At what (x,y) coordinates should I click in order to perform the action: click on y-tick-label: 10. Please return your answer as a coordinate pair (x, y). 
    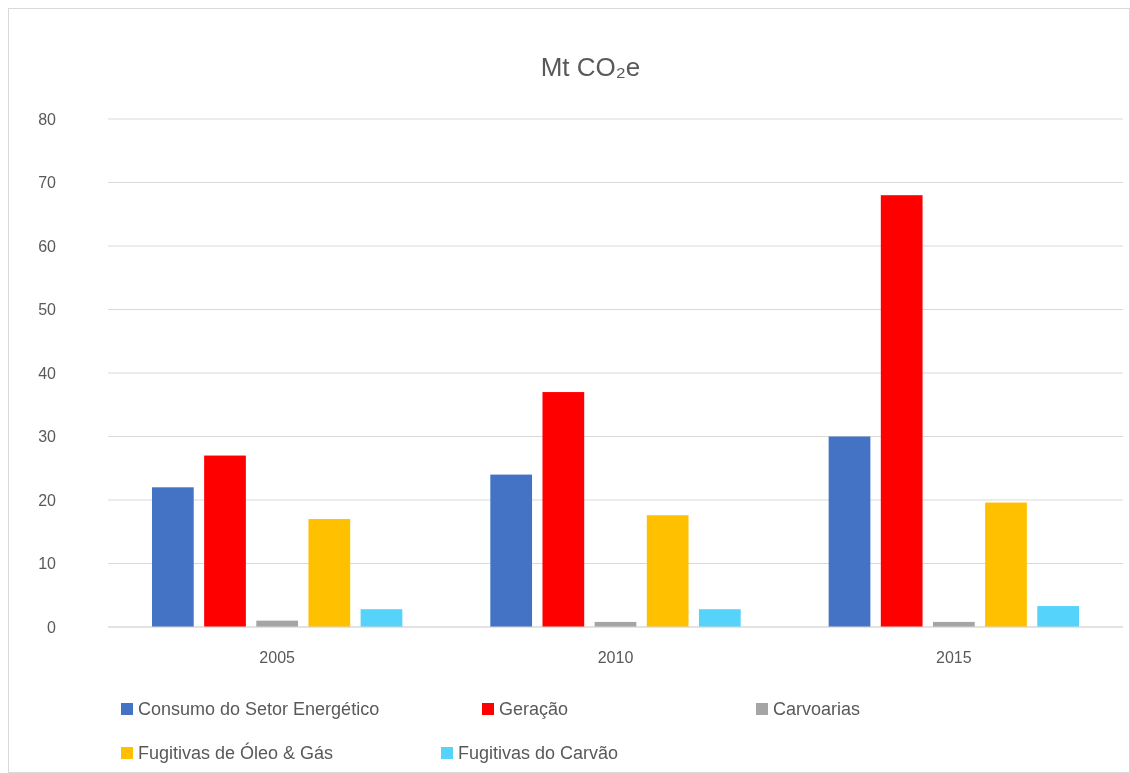
    Looking at the image, I should click on (47, 564).